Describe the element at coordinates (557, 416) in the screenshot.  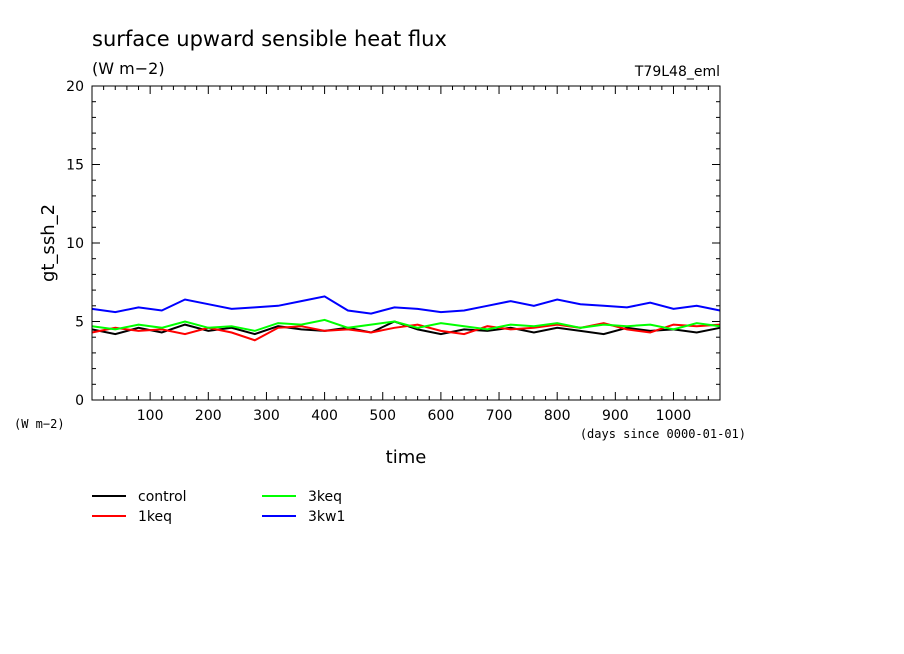
I see `x-tick-label: 800` at that location.